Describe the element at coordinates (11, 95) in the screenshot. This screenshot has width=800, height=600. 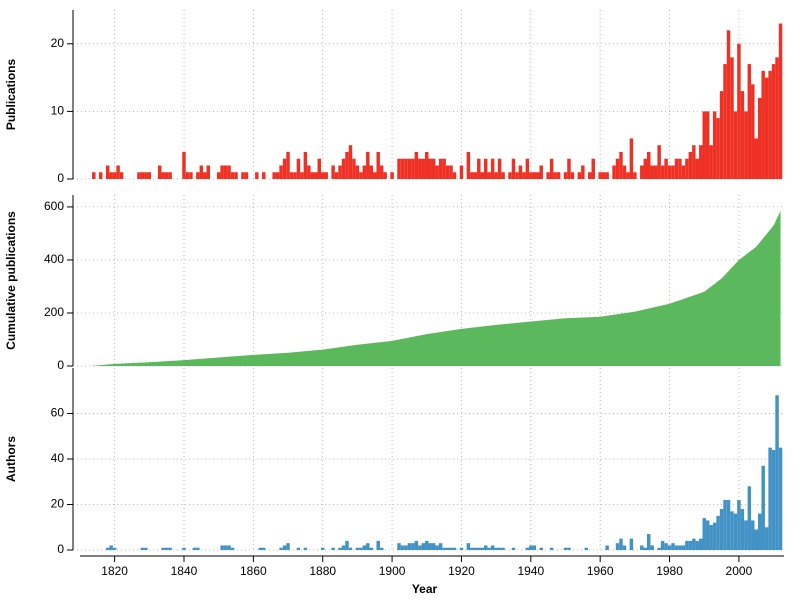
I see `y-axis-label: Publications` at that location.